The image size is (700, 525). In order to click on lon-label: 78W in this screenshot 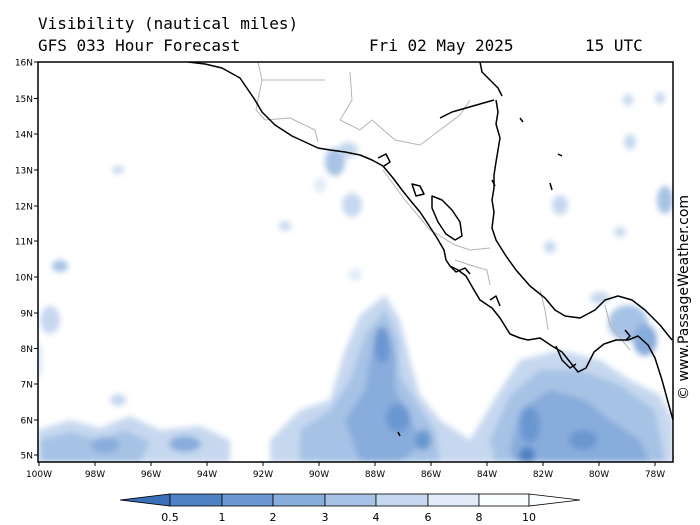, I will do `click(655, 475)`.